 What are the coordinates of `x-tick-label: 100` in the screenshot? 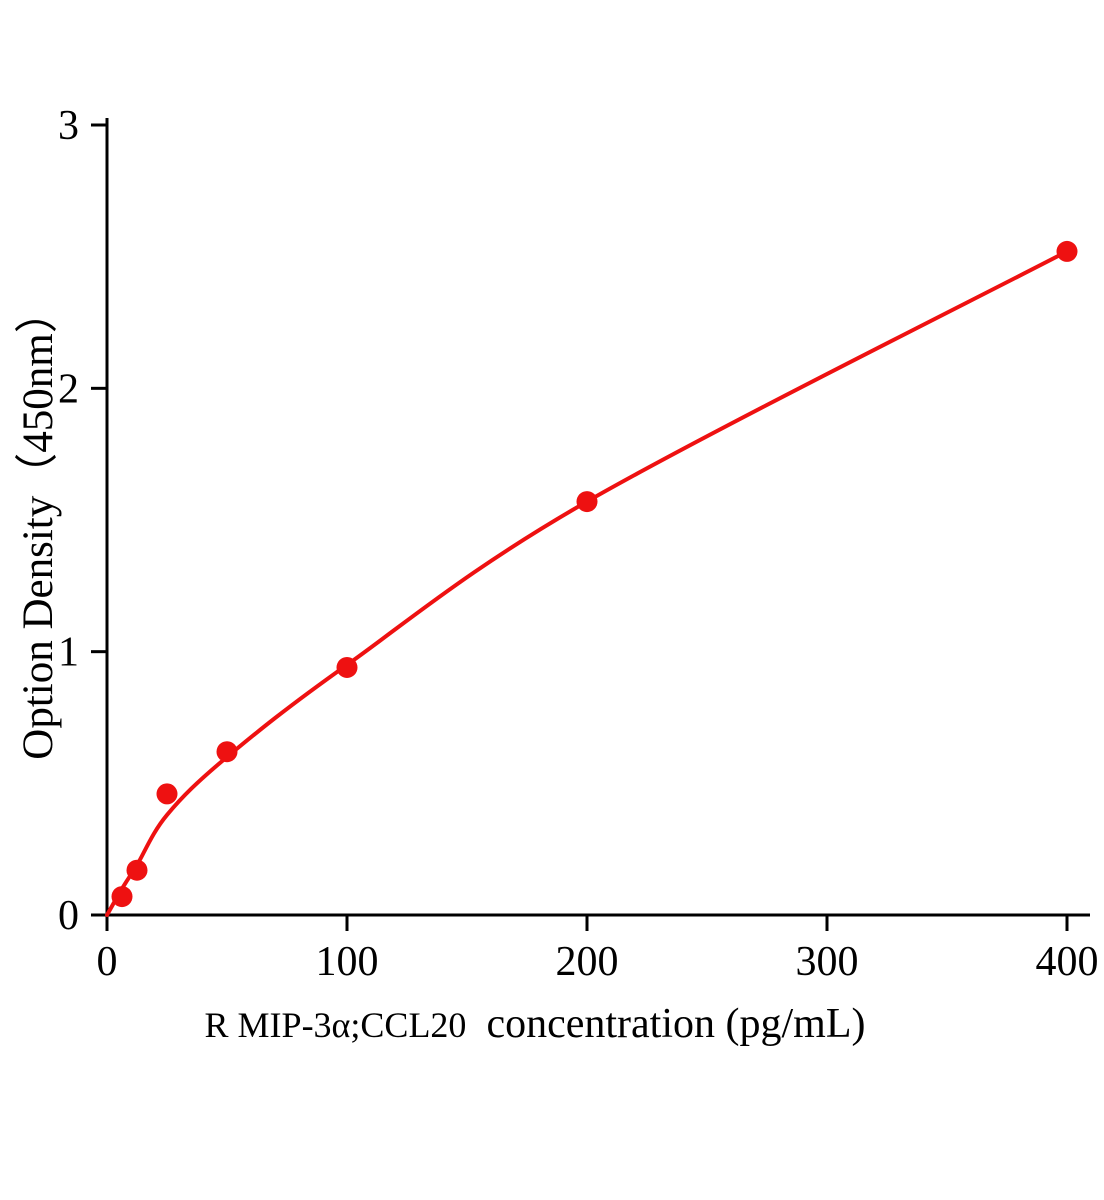 It's located at (347, 962).